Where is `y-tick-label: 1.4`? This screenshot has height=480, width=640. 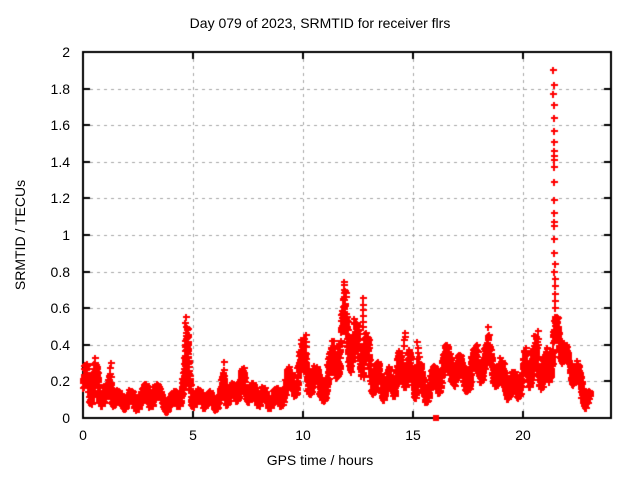 y-tick-label: 1.4 is located at coordinates (60, 162).